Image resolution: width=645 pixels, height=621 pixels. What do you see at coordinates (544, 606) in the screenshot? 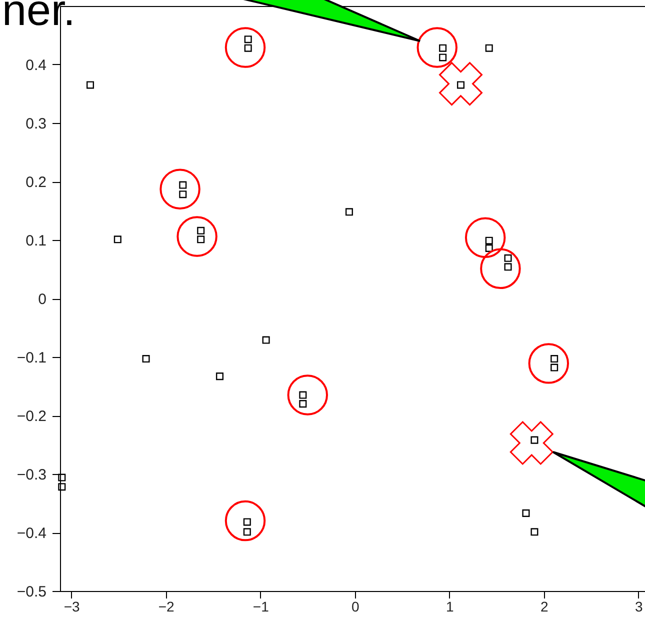
I see `x-tick-label: 2` at bounding box center [544, 606].